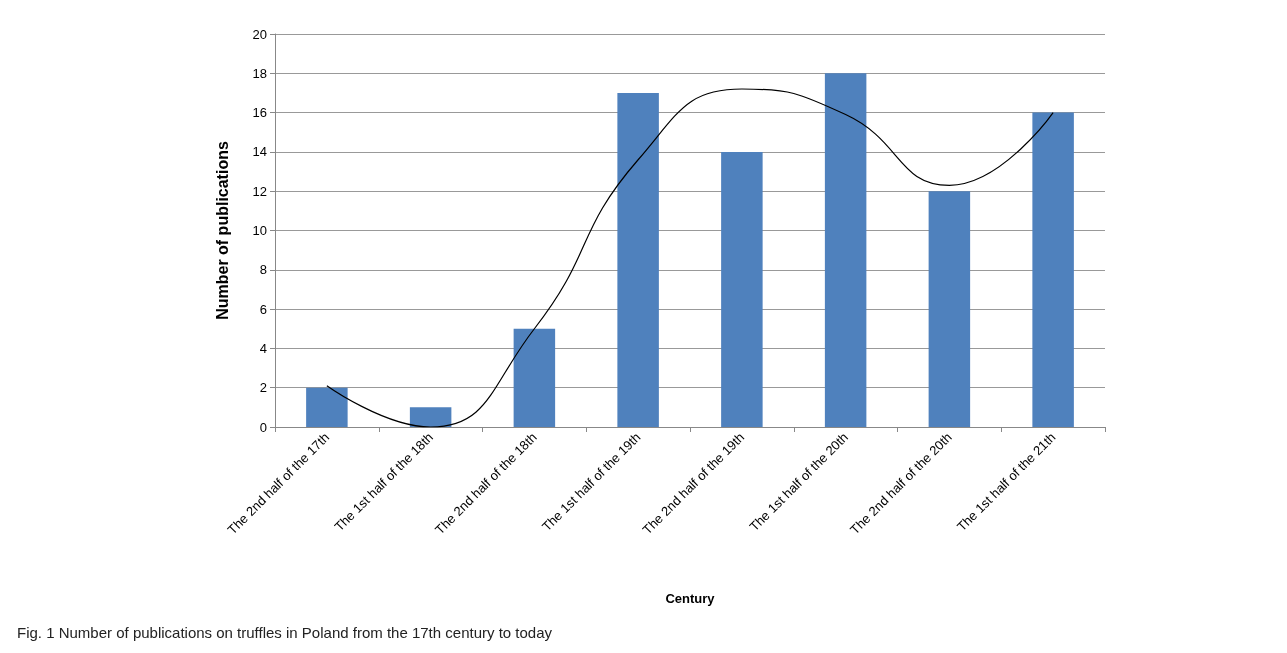 This screenshot has height=653, width=1287. What do you see at coordinates (259, 34) in the screenshot?
I see `y-tick-label: 20` at bounding box center [259, 34].